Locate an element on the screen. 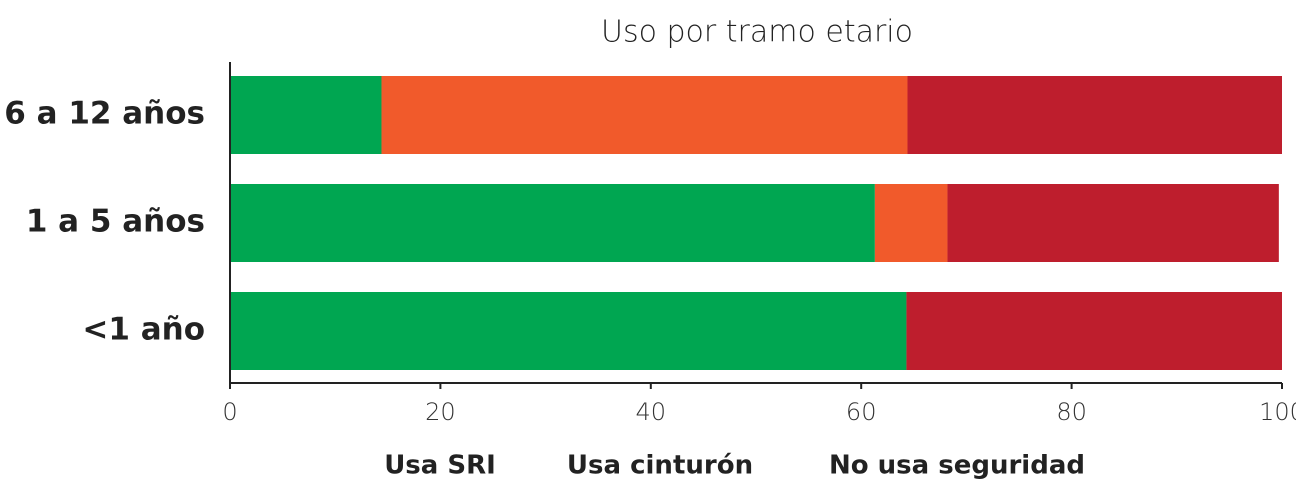 The height and width of the screenshot is (479, 1296). legend-label: Usa SRI is located at coordinates (440, 465).